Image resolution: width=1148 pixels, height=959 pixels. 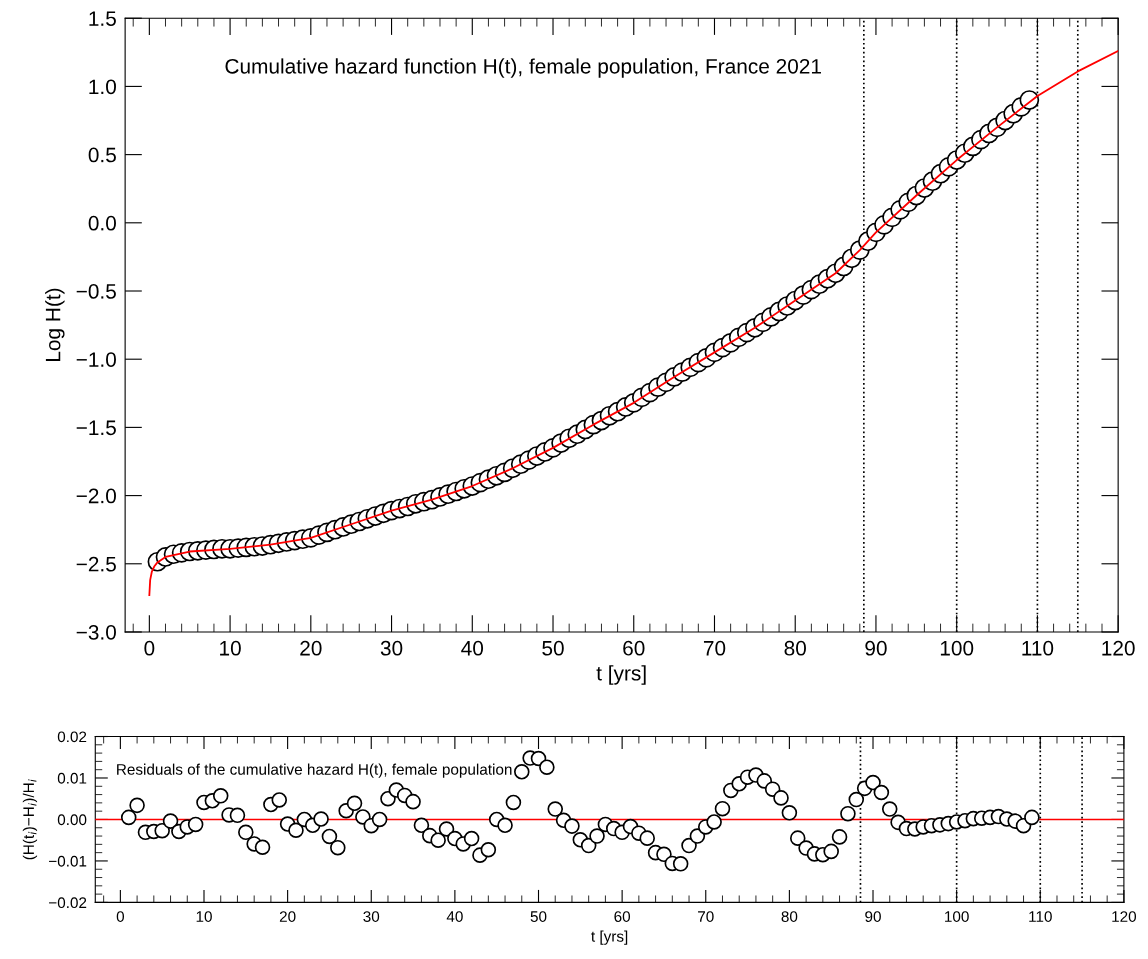 What do you see at coordinates (30, 819) in the screenshot?
I see `y-axis-title: (H(t$_{i}$)−H$_{i}$)/H$_{i}$` at bounding box center [30, 819].